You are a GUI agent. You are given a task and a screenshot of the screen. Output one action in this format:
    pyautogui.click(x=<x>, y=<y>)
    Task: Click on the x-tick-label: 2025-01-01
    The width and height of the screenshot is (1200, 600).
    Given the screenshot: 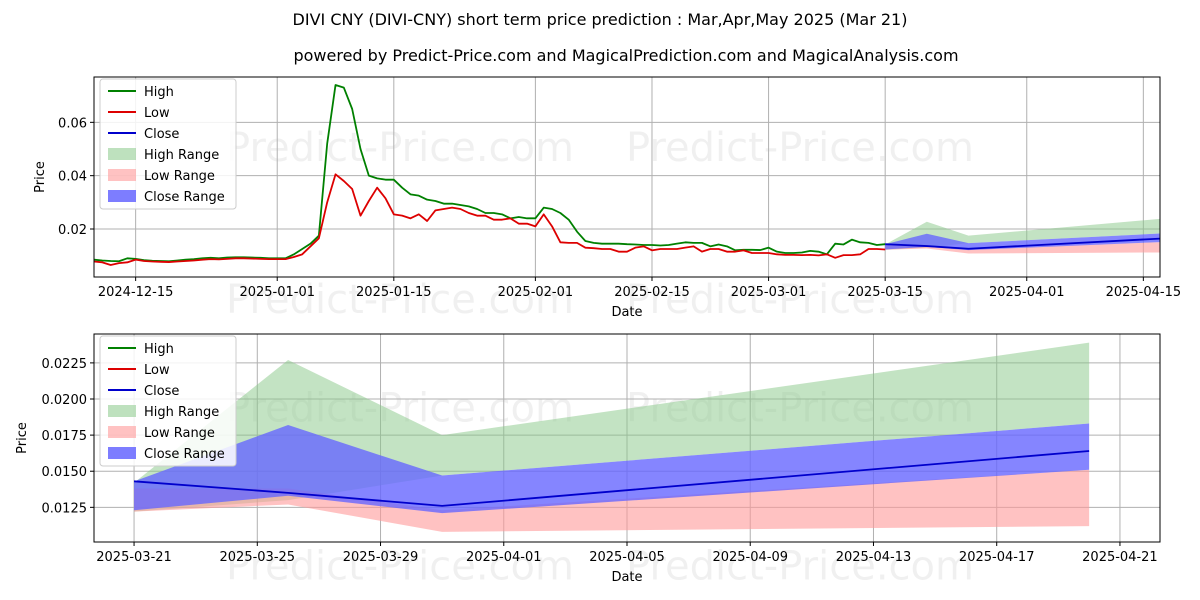 What is the action you would take?
    pyautogui.click(x=277, y=292)
    